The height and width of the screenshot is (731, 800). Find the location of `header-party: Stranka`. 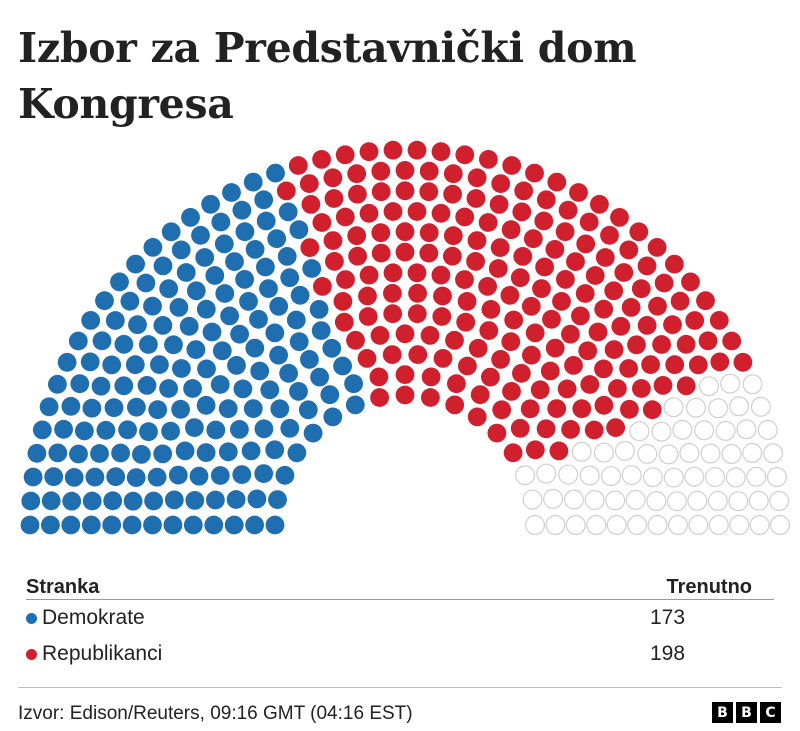

header-party: Stranka is located at coordinates (63, 587).